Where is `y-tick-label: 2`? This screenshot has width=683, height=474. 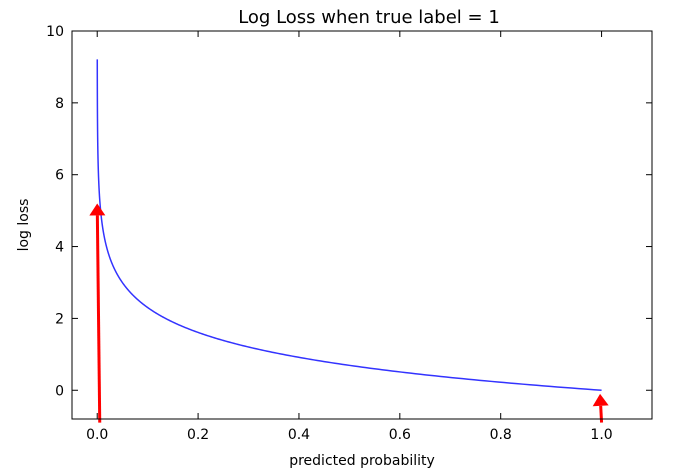 y-tick-label: 2 is located at coordinates (59, 319).